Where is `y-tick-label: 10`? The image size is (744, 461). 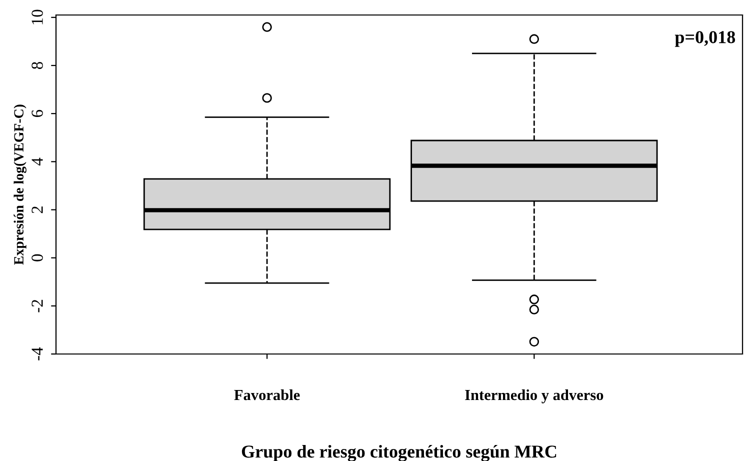 y-tick-label: 10 is located at coordinates (37, 17).